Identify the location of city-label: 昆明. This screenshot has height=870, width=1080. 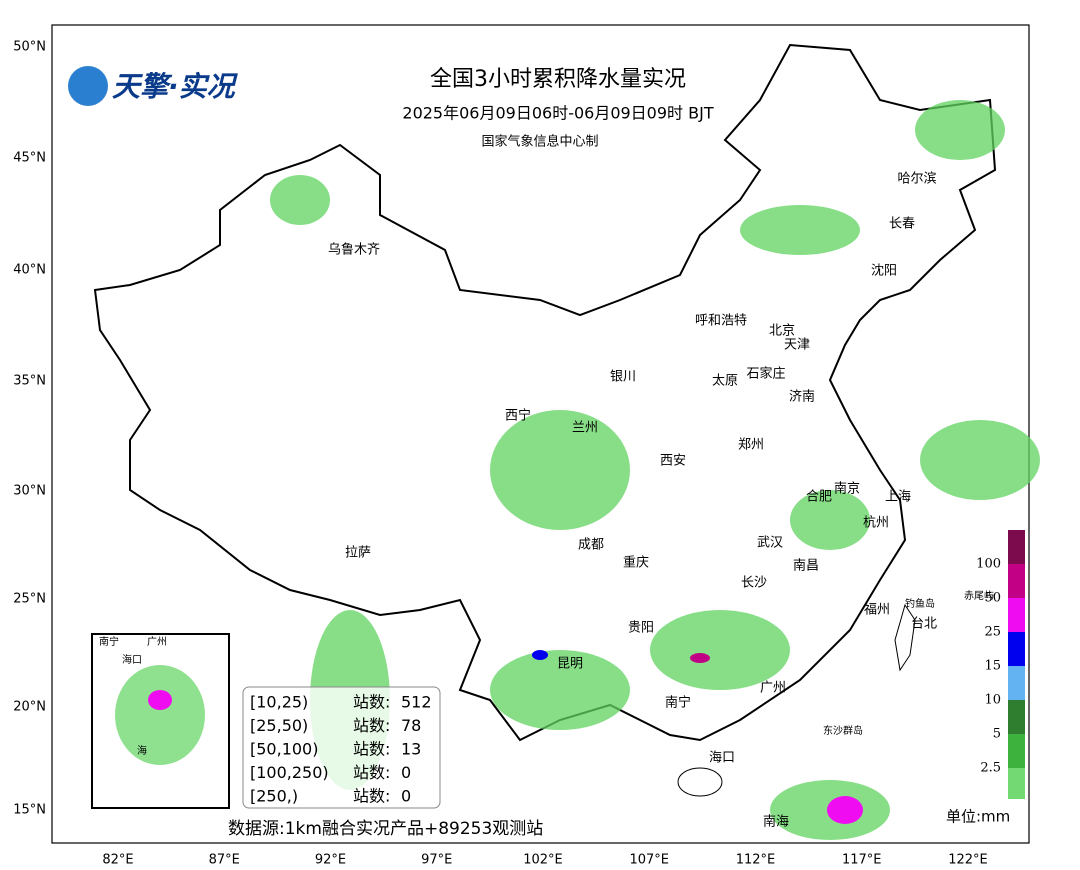
(570, 664).